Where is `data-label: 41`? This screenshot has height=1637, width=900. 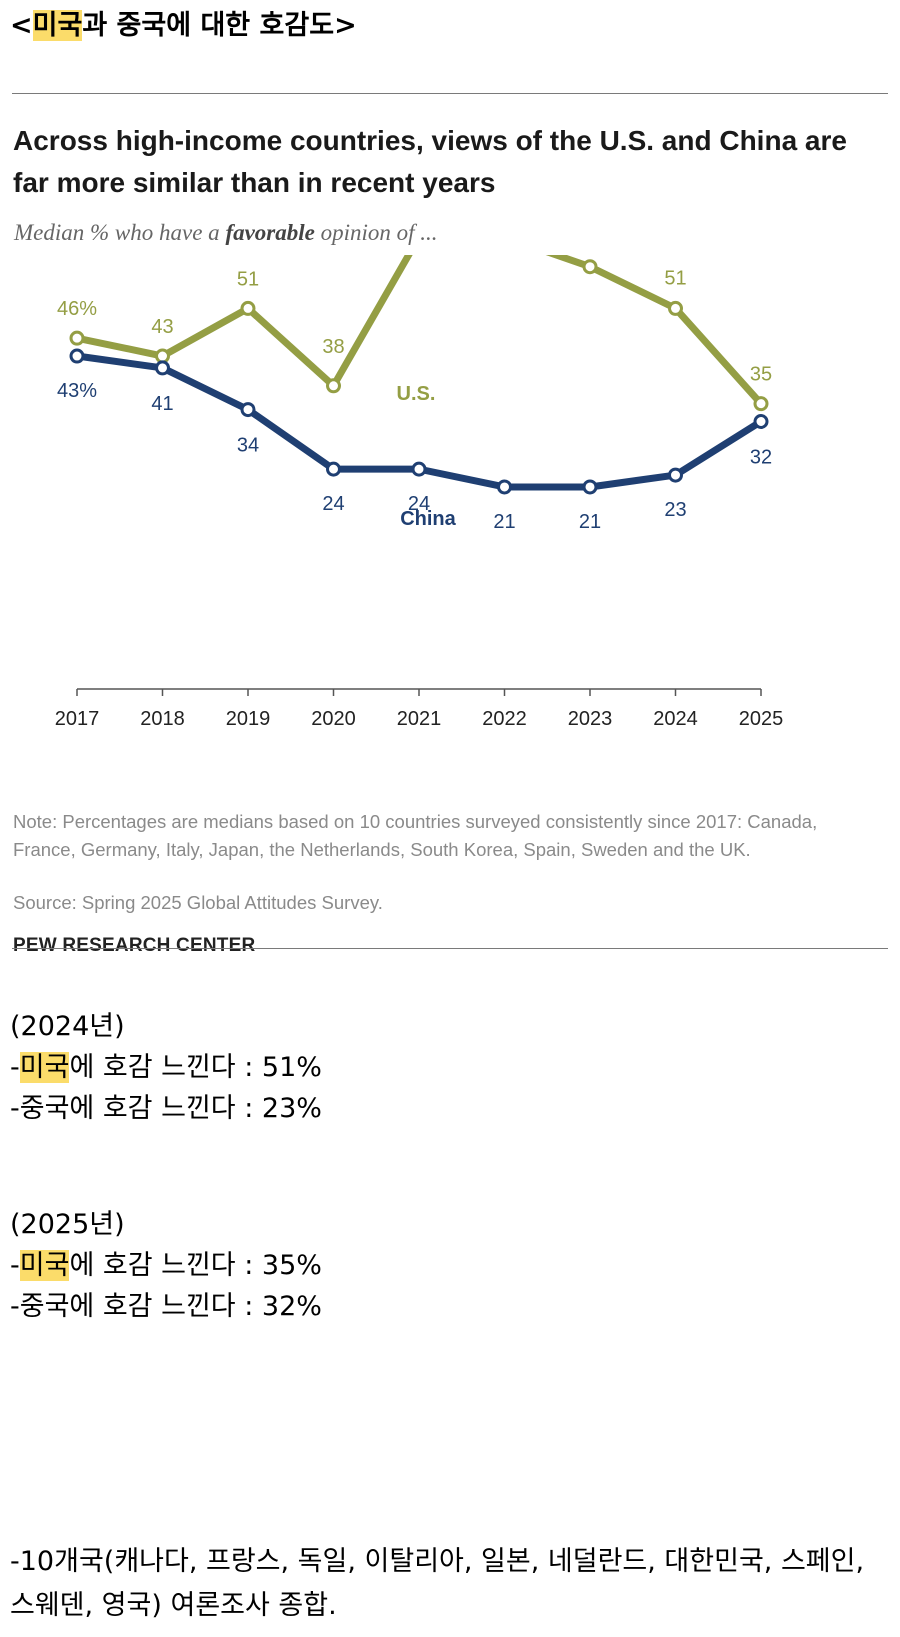
data-label: 41 is located at coordinates (162, 404).